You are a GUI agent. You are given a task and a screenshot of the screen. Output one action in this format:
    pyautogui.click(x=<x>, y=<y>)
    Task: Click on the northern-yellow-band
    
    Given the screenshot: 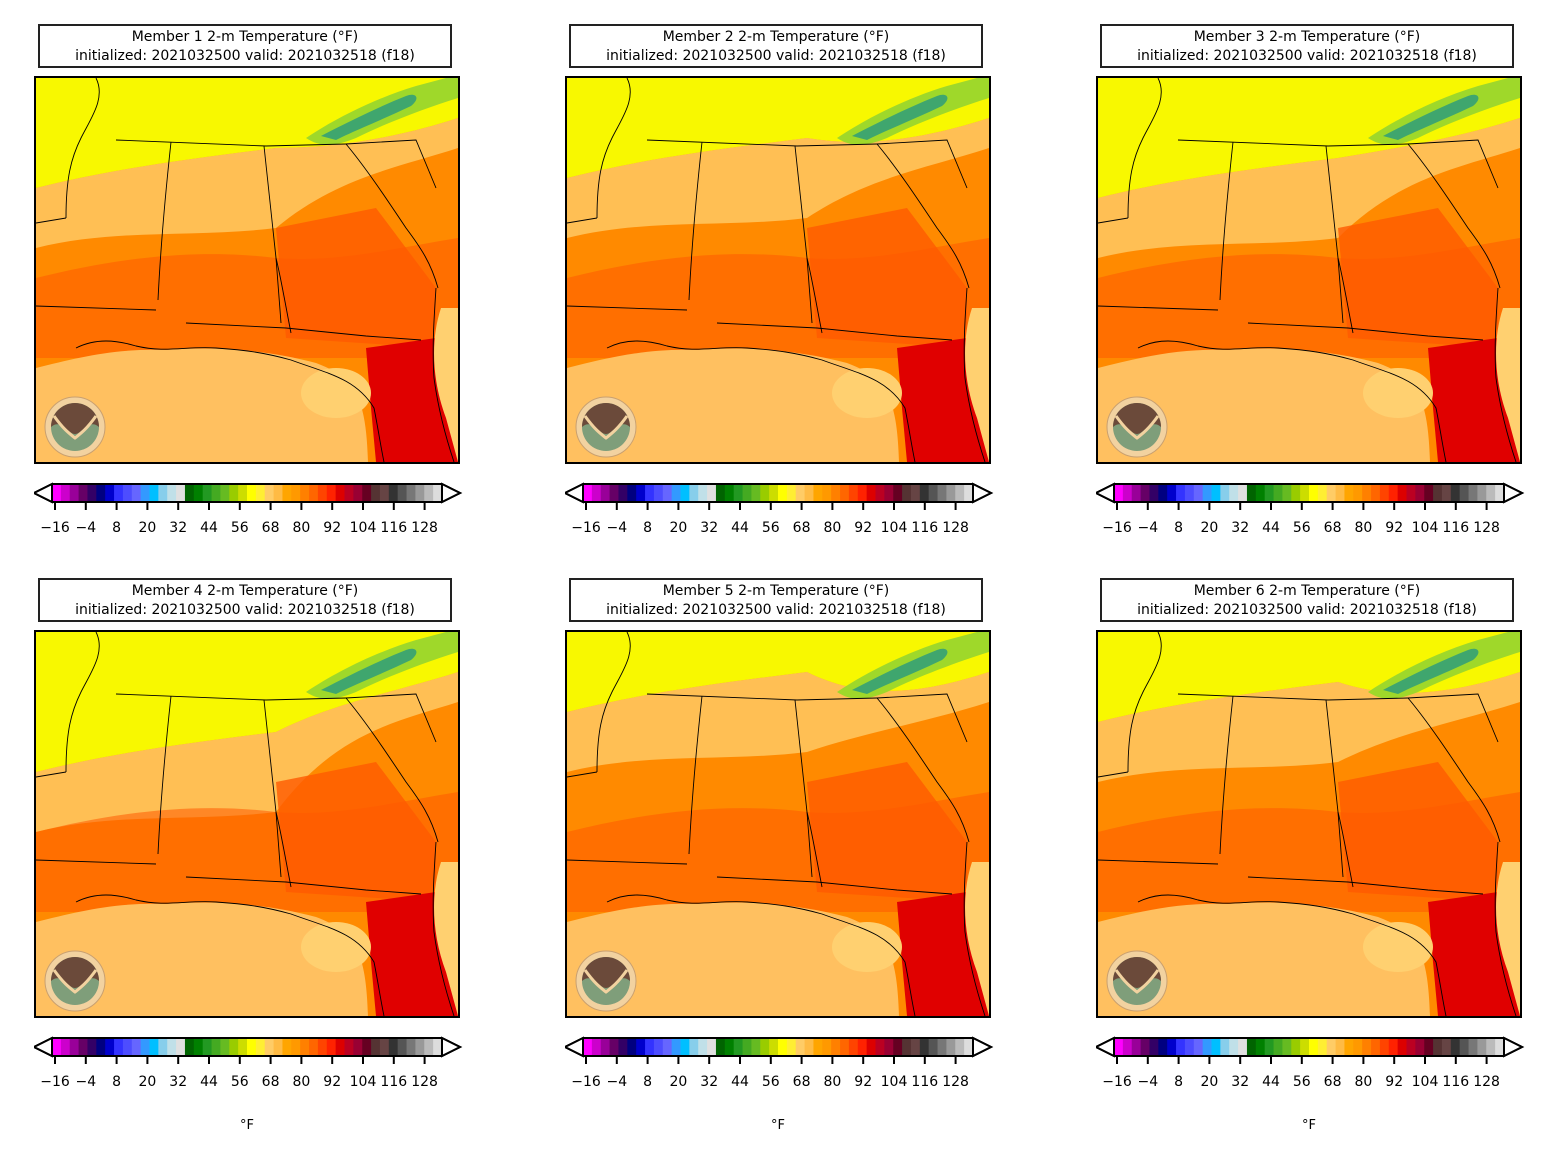 What is the action you would take?
    pyautogui.click(x=778, y=128)
    